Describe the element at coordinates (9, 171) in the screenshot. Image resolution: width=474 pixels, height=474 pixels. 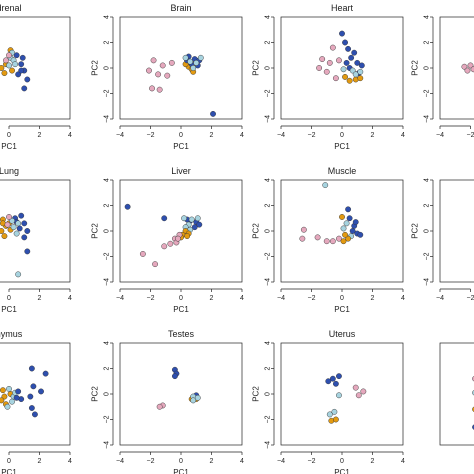
I see `panel-title: Lung` at that location.